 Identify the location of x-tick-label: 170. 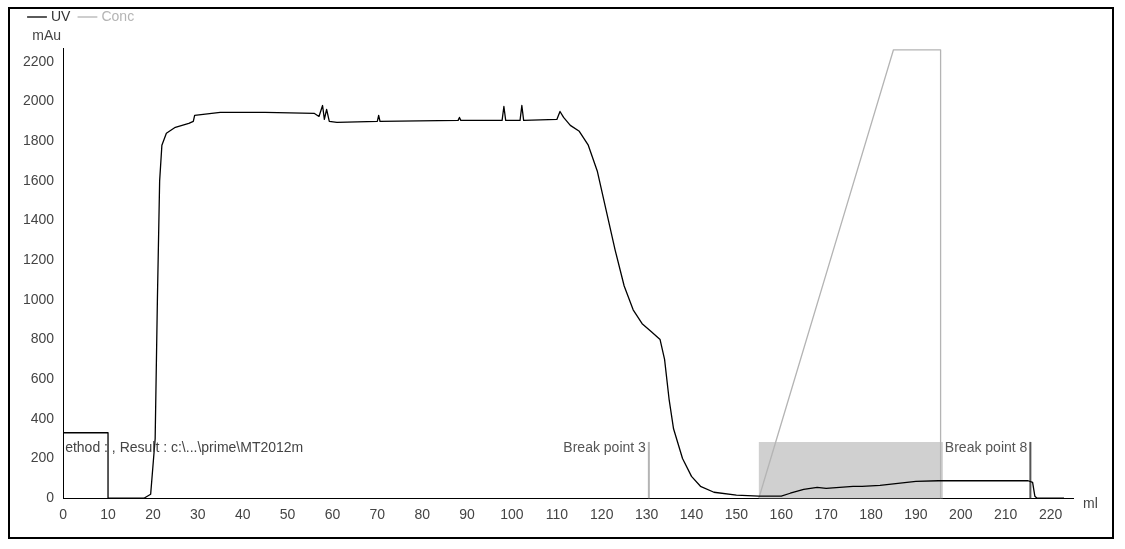
(826, 514).